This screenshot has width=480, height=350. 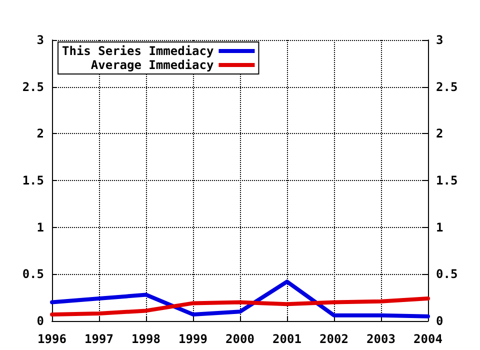 What do you see at coordinates (334, 339) in the screenshot?
I see `x-tick-label: 2002` at bounding box center [334, 339].